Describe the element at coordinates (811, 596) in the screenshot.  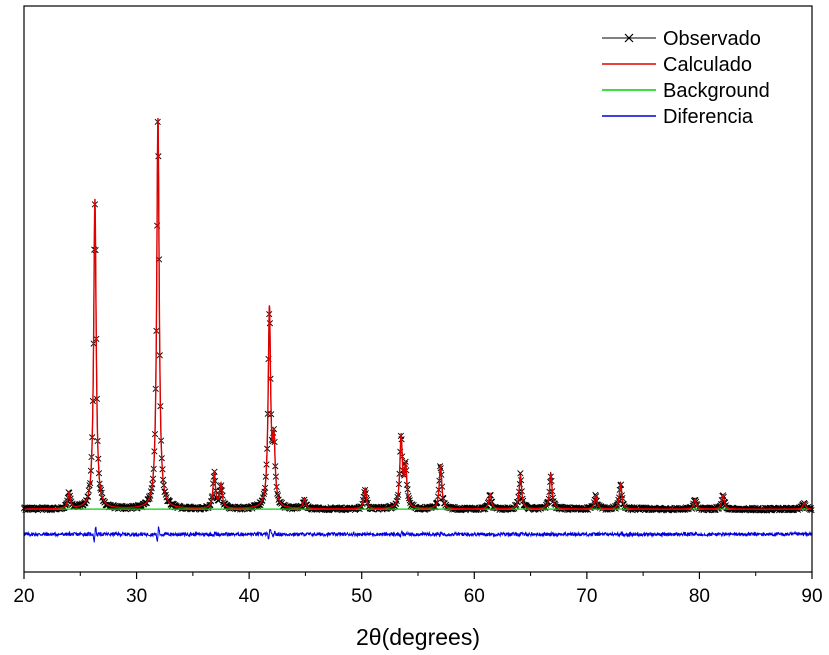
I see `x-tick-label-90: 90` at that location.